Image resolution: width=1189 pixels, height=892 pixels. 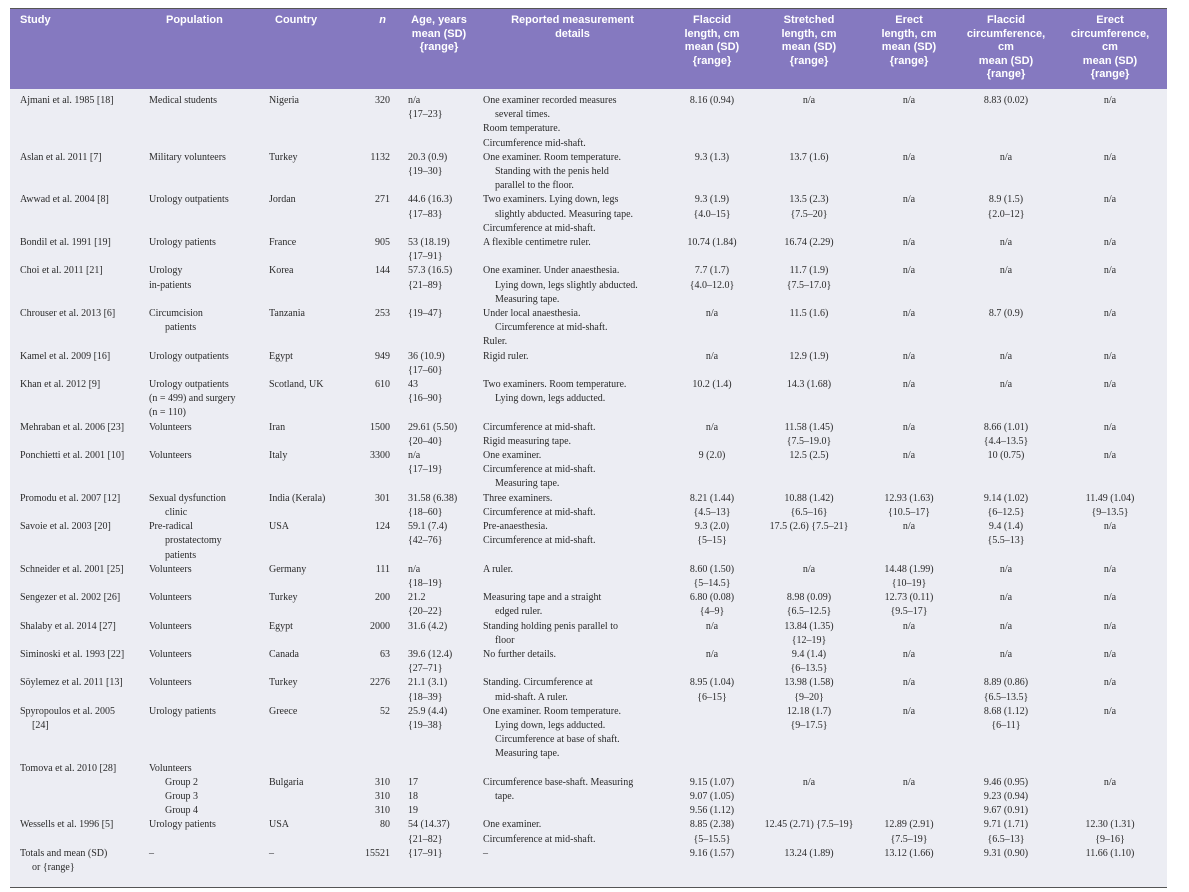 I want to click on cell-line: {16–90}, so click(x=425, y=399).